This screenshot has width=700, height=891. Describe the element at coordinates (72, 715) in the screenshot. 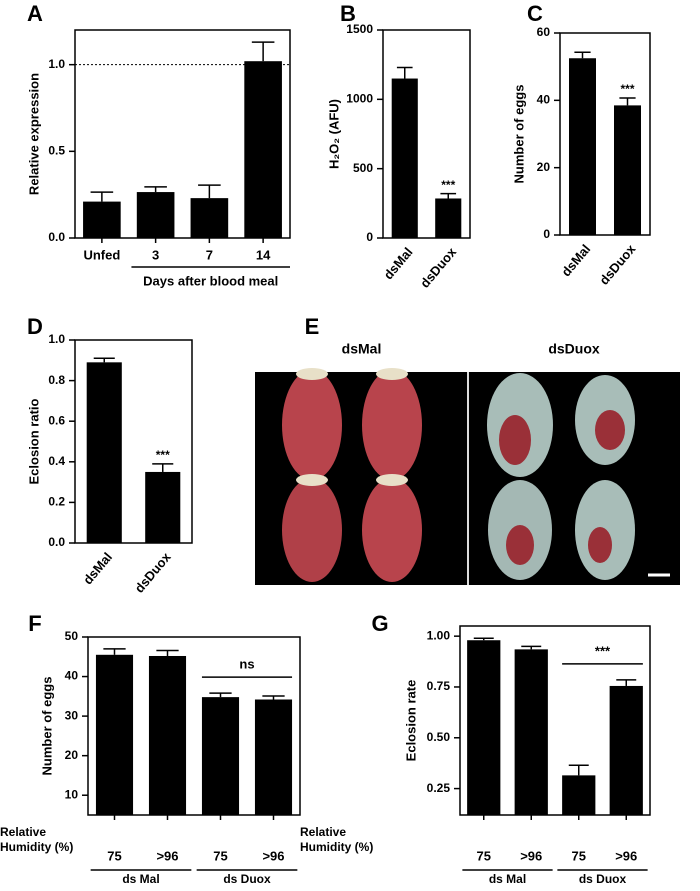

I see `y-tick-label: 30` at that location.